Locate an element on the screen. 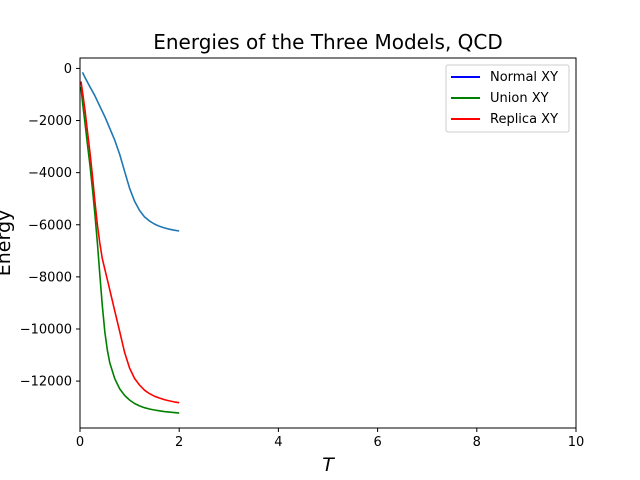 This screenshot has width=640, height=480. x-axis-label: T is located at coordinates (328, 465).